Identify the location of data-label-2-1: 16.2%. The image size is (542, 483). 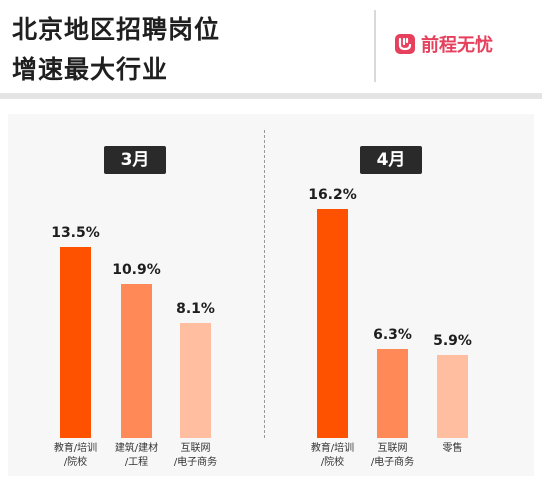
(332, 195).